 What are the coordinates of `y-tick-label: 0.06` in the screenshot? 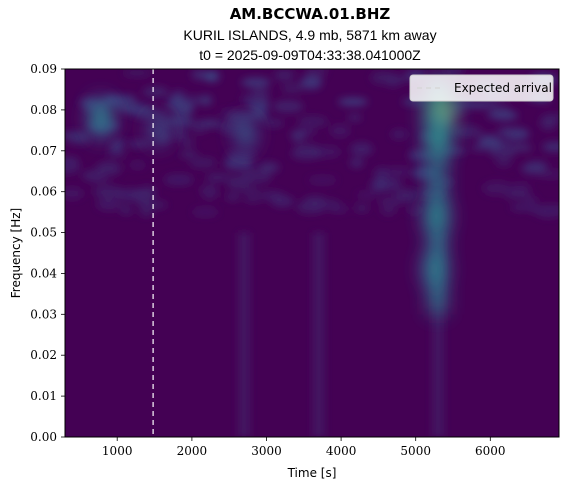 It's located at (43, 192).